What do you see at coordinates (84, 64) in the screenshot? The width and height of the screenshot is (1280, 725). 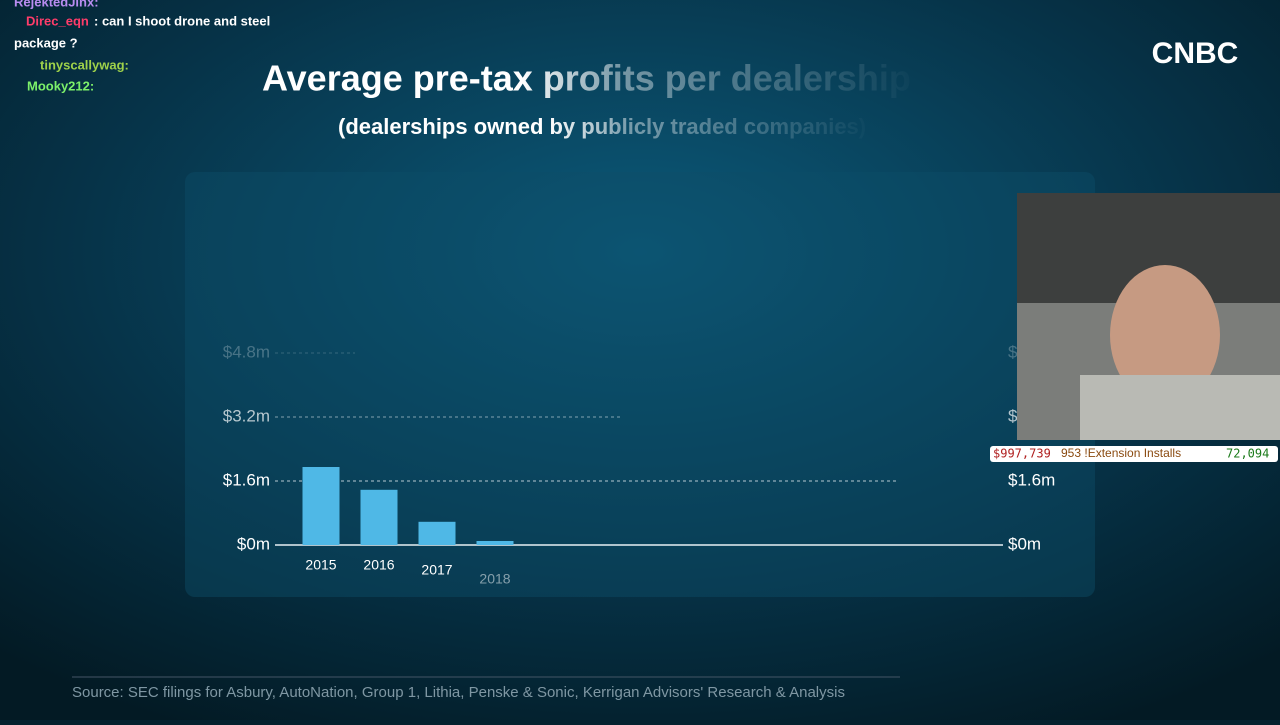 I see `chat-user: tinyscallywag:` at bounding box center [84, 64].